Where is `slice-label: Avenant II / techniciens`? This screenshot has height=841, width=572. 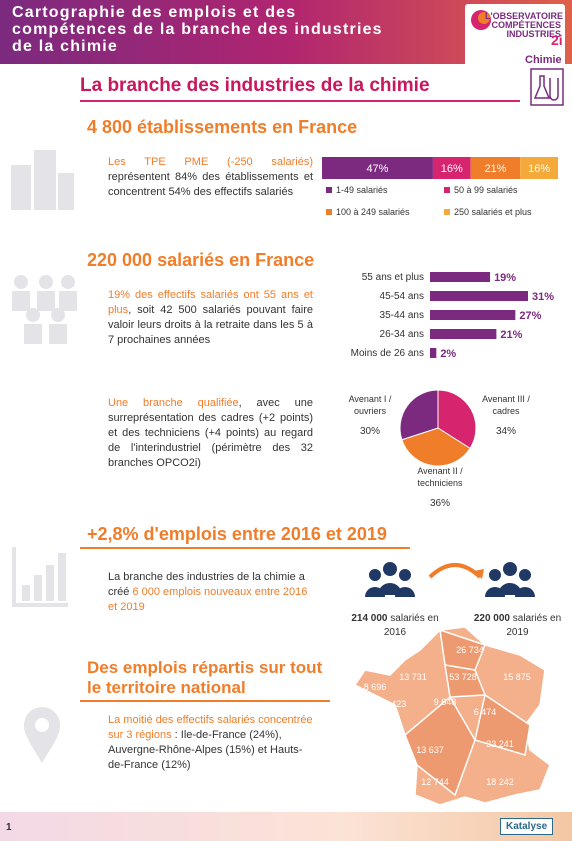 slice-label: Avenant II / techniciens is located at coordinates (440, 477).